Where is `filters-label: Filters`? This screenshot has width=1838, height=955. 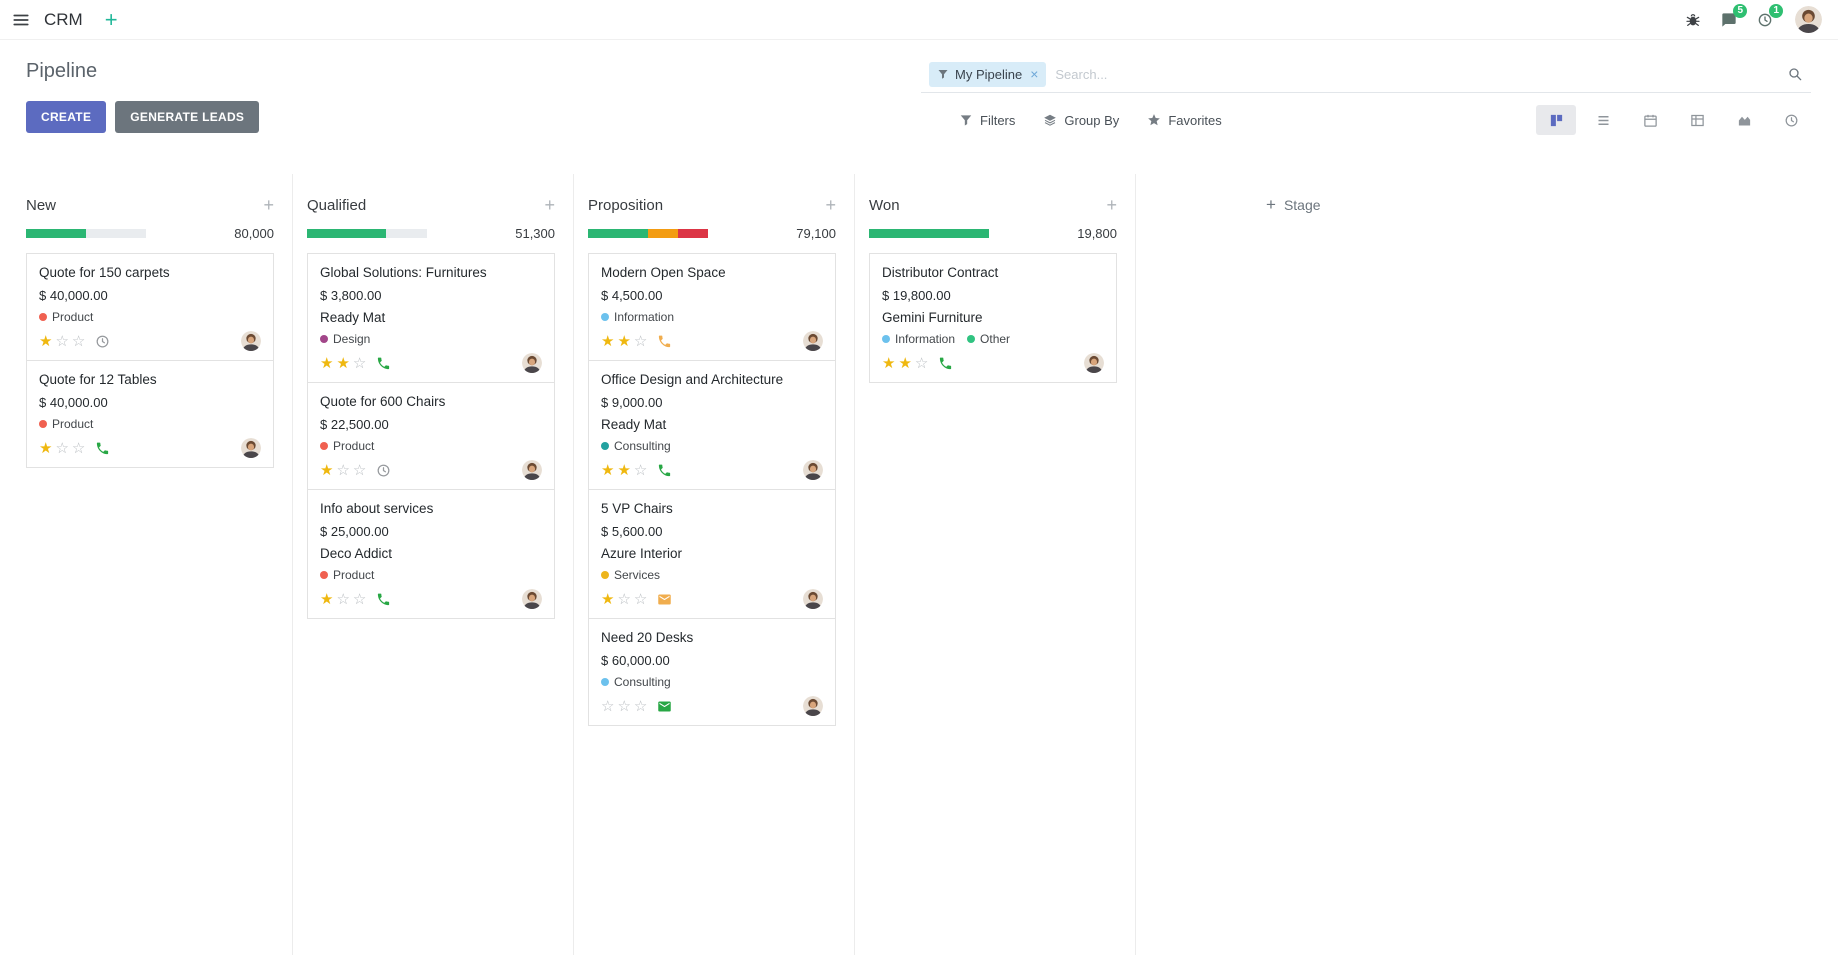 filters-label: Filters is located at coordinates (998, 120).